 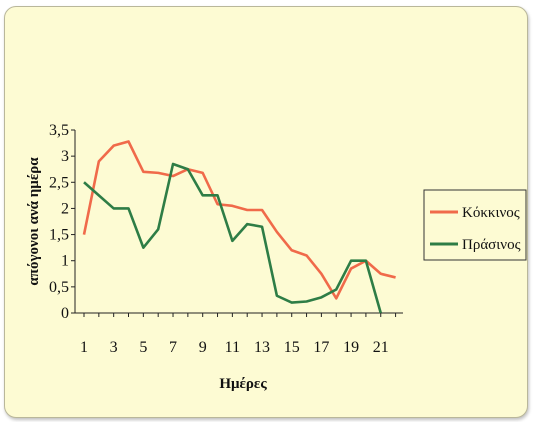 I want to click on y-tick-label: 1, so click(x=65, y=261).